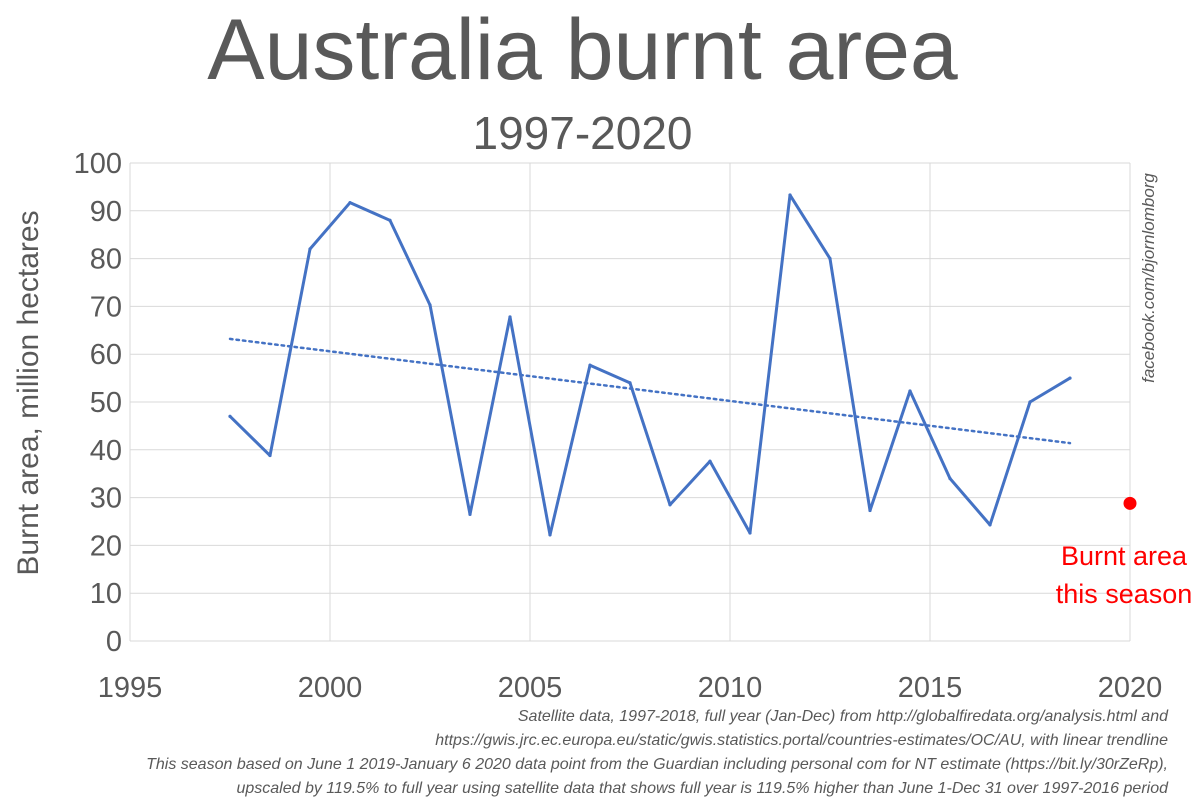 Image resolution: width=1200 pixels, height=805 pixels. What do you see at coordinates (1124, 556) in the screenshot?
I see `annotation-line: Burnt area` at bounding box center [1124, 556].